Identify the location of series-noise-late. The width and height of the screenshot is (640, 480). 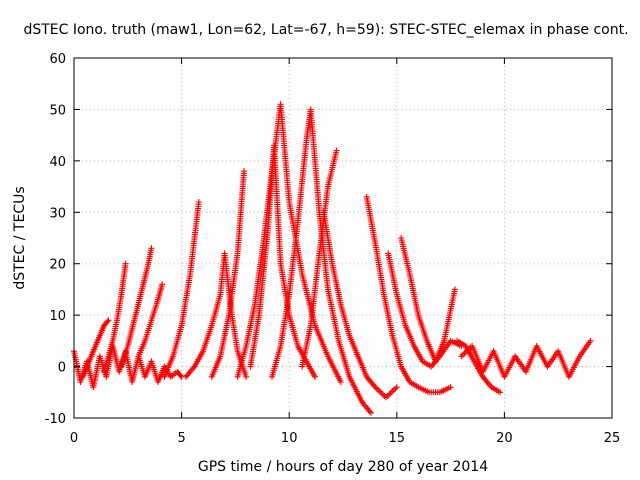
(526, 358).